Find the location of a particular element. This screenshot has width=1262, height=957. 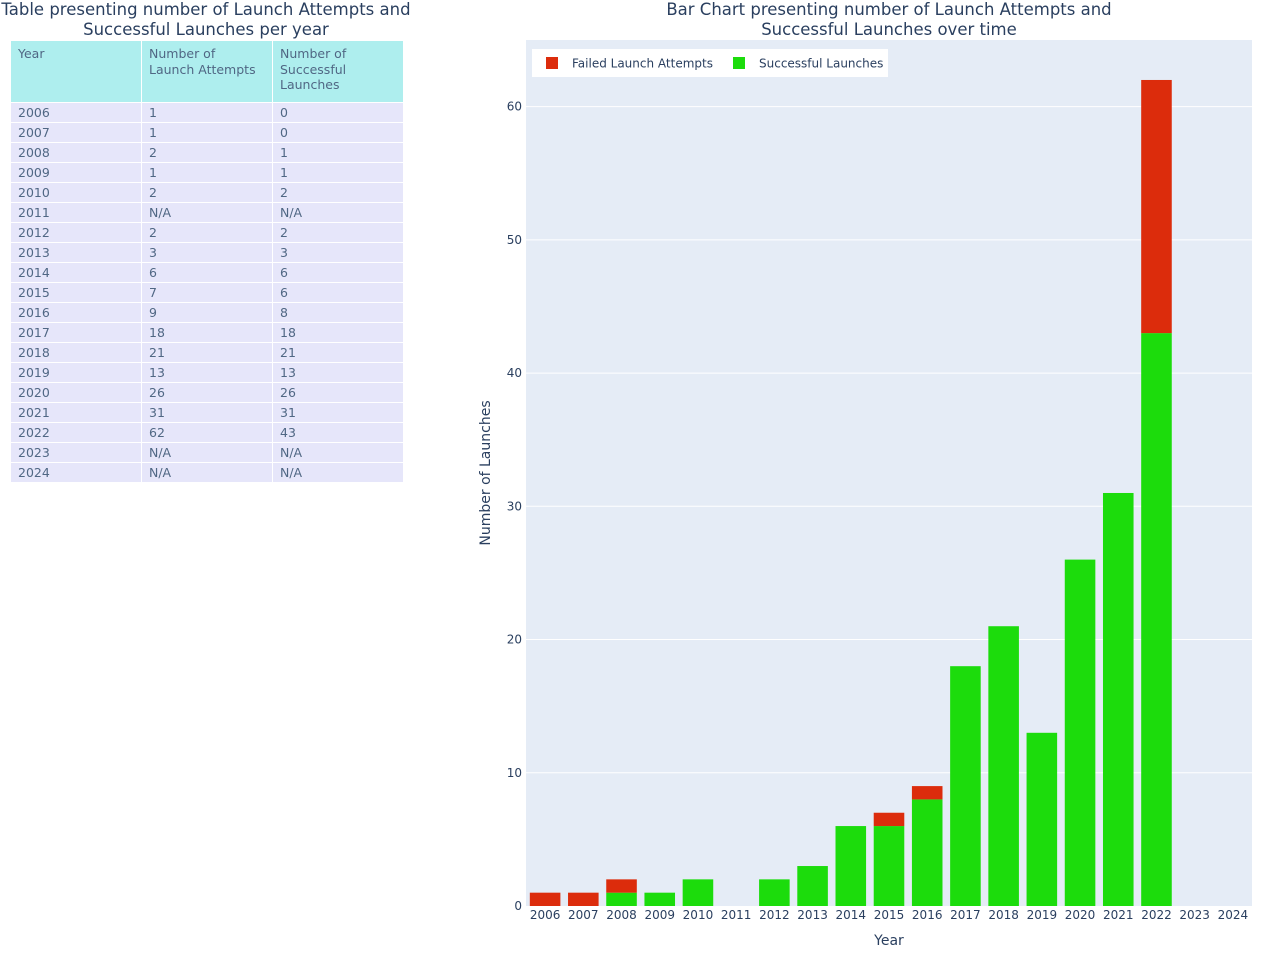

cell-year: 2009 is located at coordinates (76, 172).